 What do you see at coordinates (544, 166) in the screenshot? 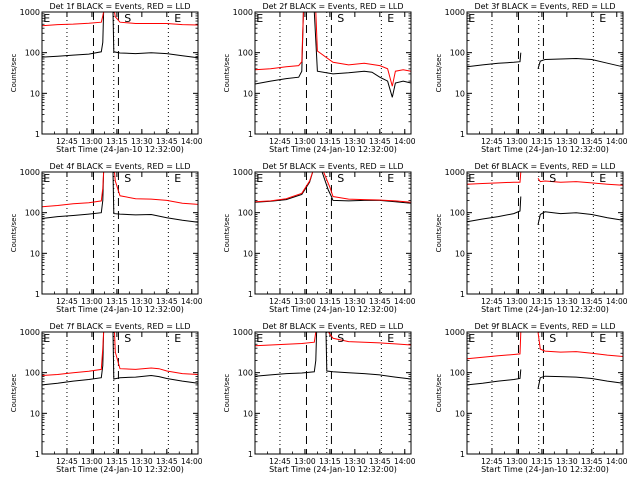
I see `panel-title: Det 6f BLACK = Events, RED = LLD` at bounding box center [544, 166].